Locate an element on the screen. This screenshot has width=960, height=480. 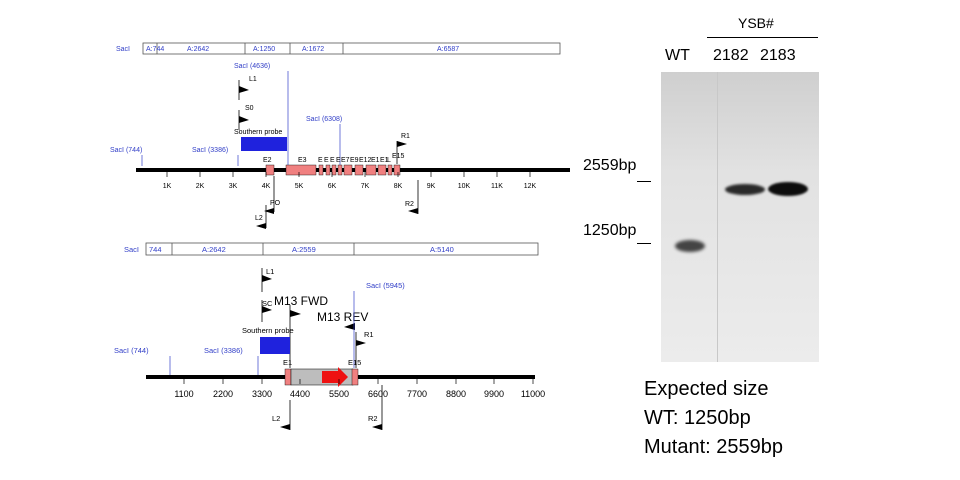
svg-text: PO is located at coordinates (275, 203).